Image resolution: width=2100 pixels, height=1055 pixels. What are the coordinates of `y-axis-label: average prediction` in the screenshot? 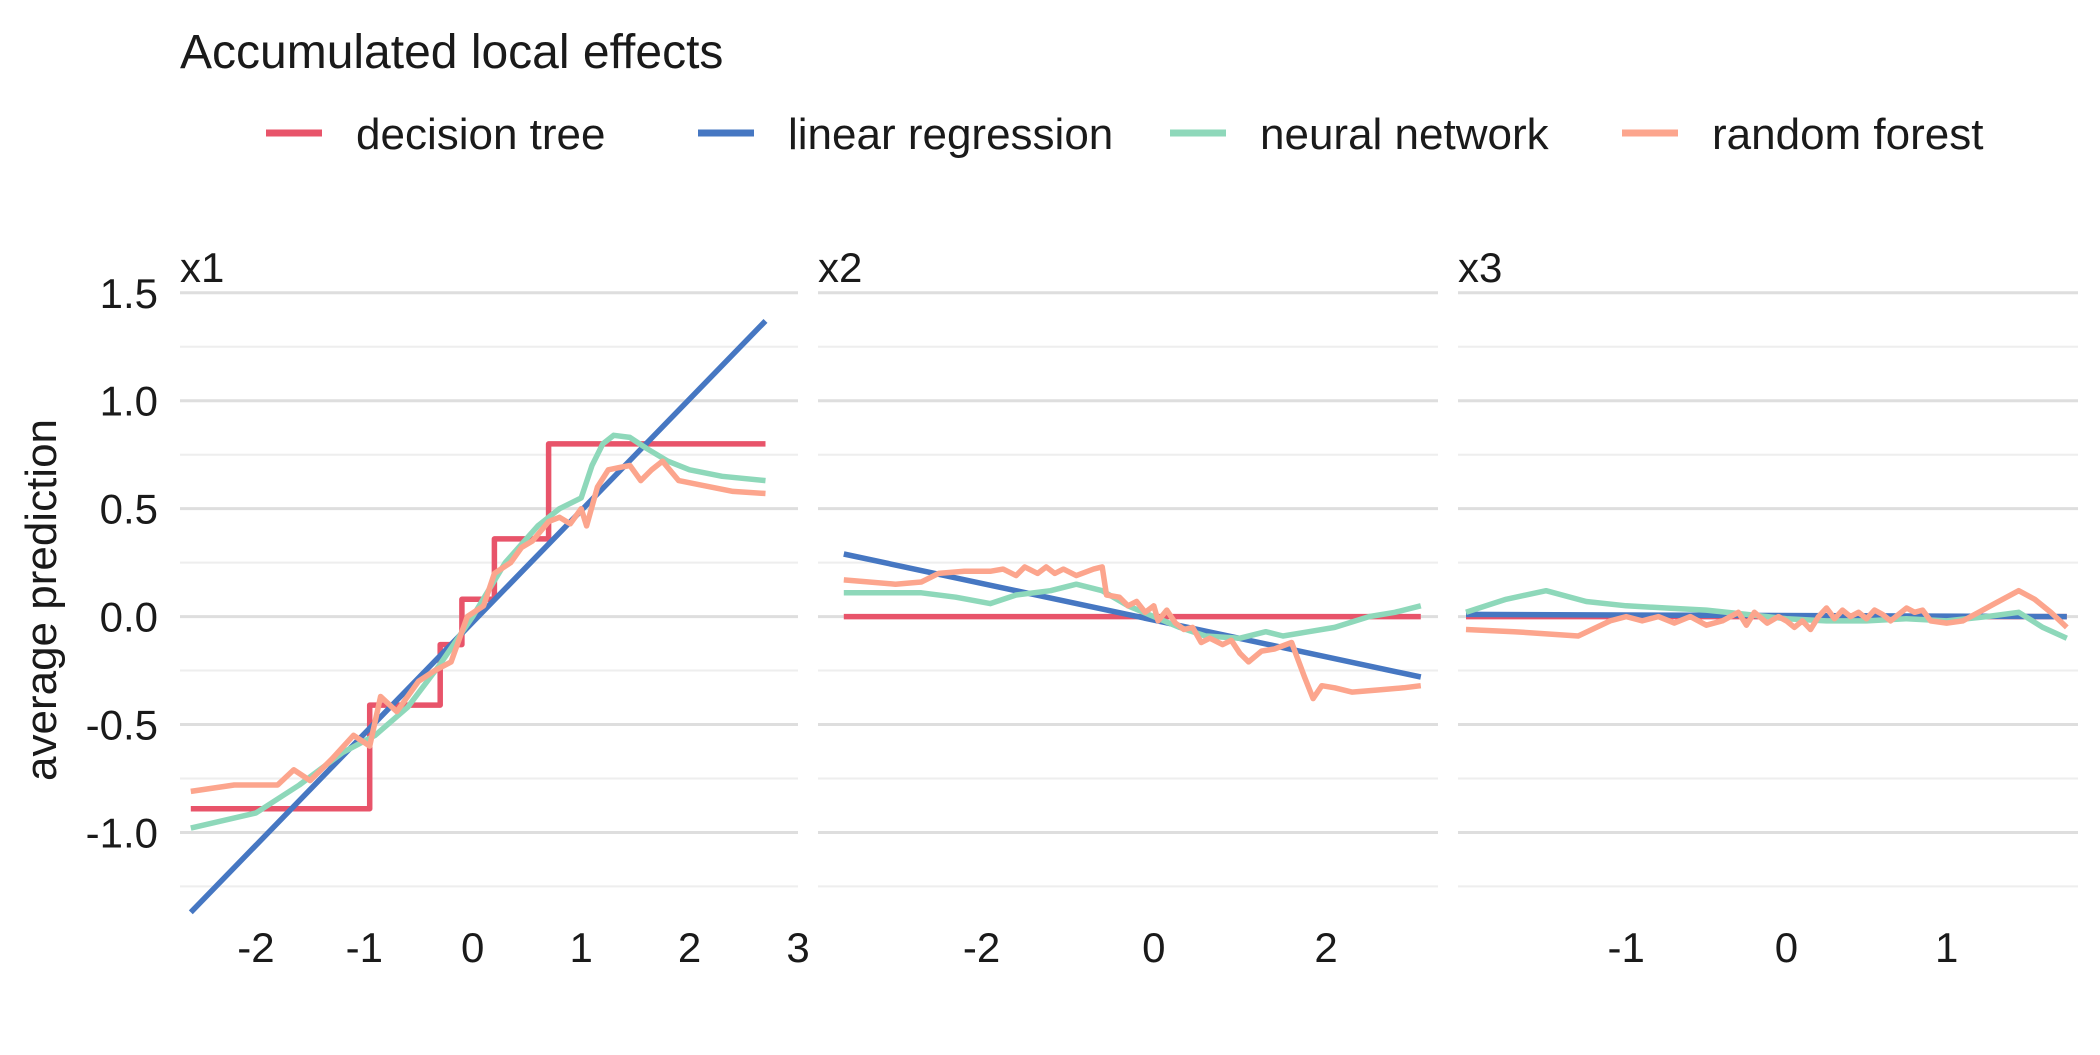 It's located at (41, 600).